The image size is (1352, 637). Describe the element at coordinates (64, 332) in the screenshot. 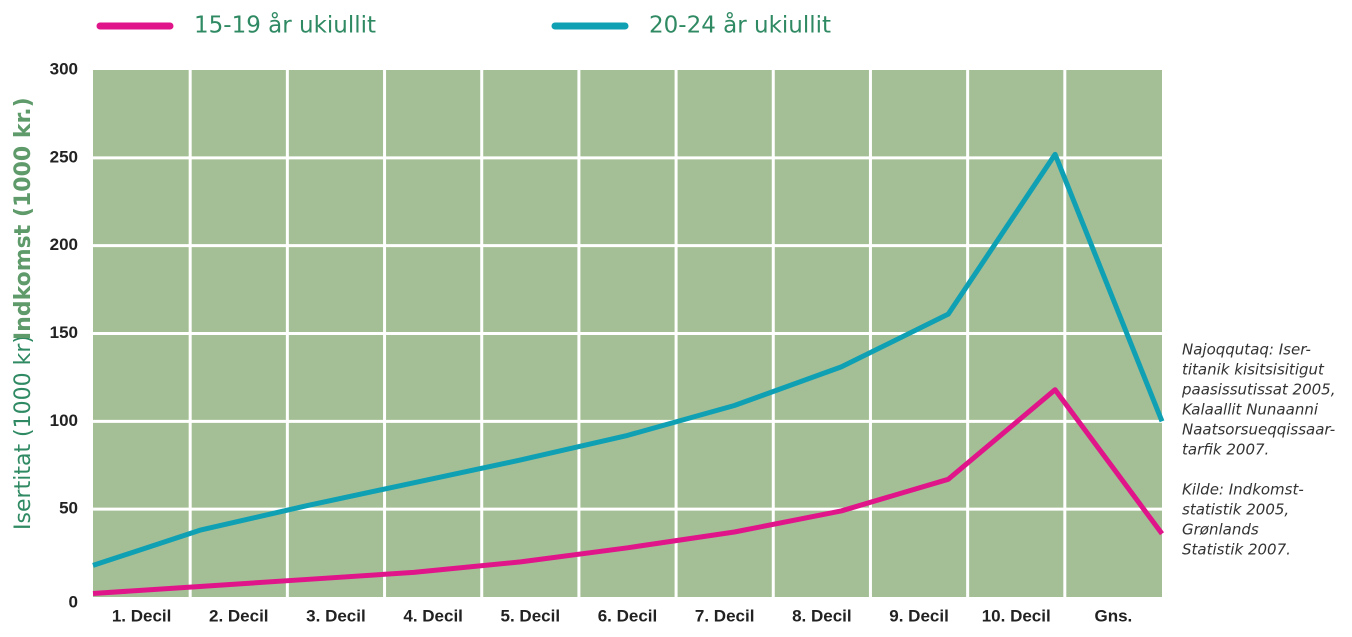

I see `y-tick-label: 150` at that location.